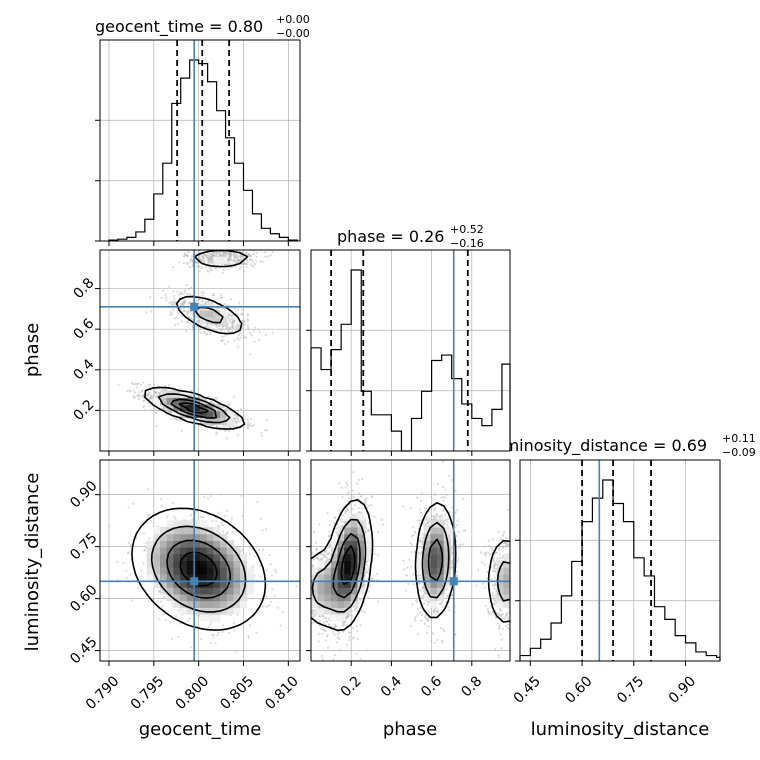  I want to click on title-luminosity-distance: luminosity_distance = 0.69 +0.11 −0.09, so click(624, 443).